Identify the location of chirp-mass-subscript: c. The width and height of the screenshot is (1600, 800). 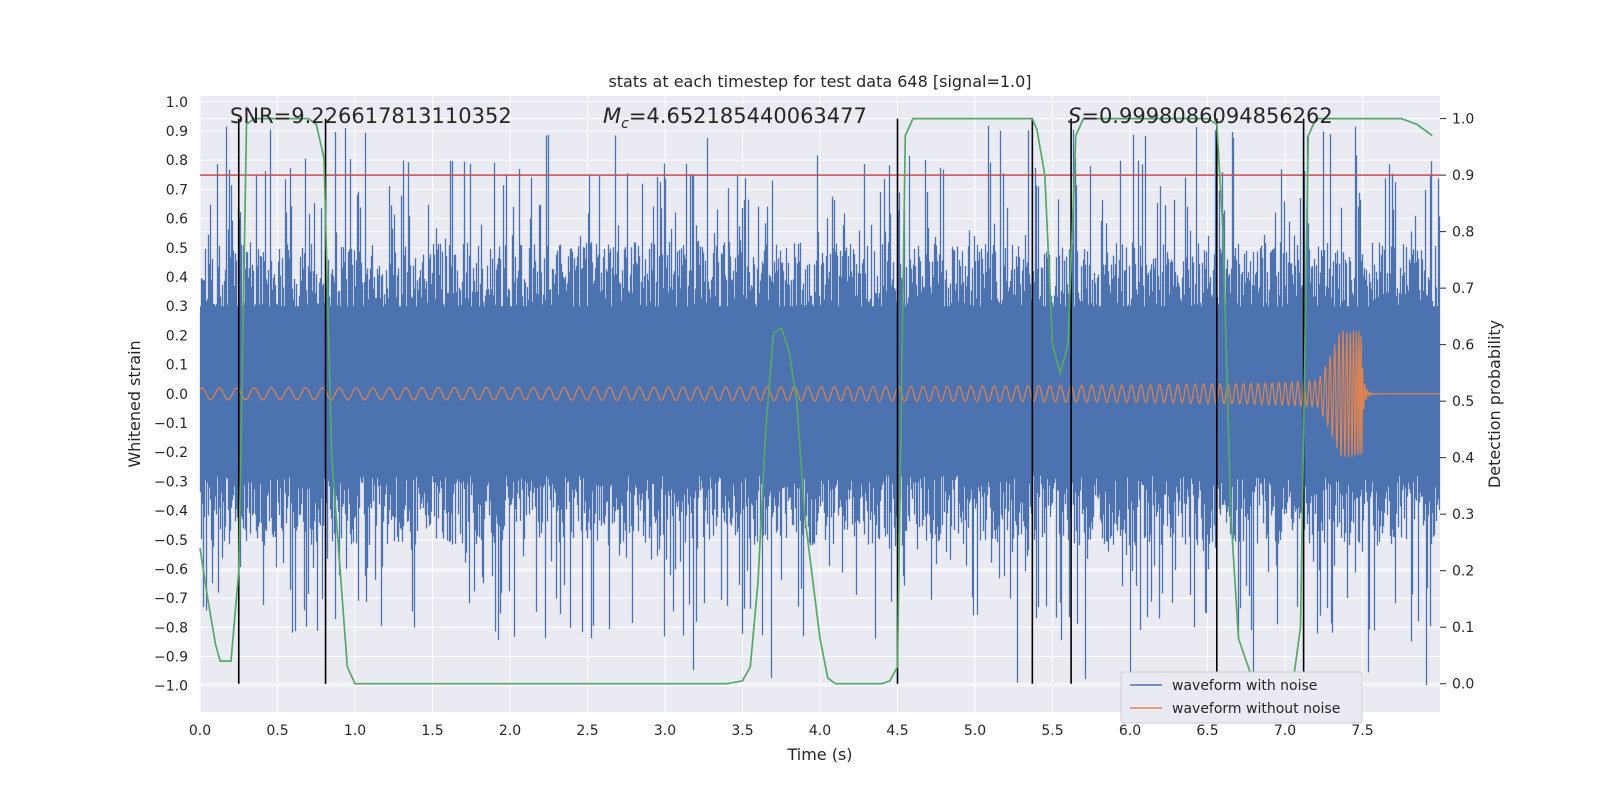
(625, 124).